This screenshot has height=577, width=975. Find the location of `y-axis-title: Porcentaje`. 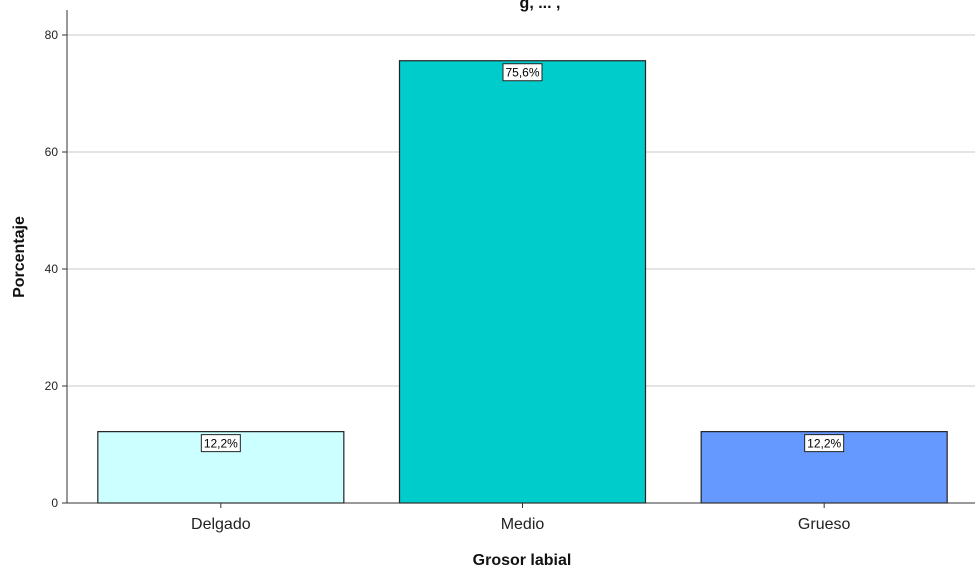

y-axis-title: Porcentaje is located at coordinates (19, 257).